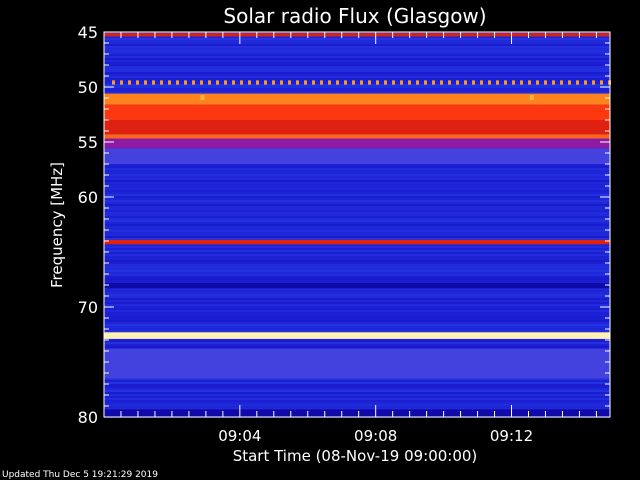  I want to click on x-tick-label: 09:04, so click(239, 436).